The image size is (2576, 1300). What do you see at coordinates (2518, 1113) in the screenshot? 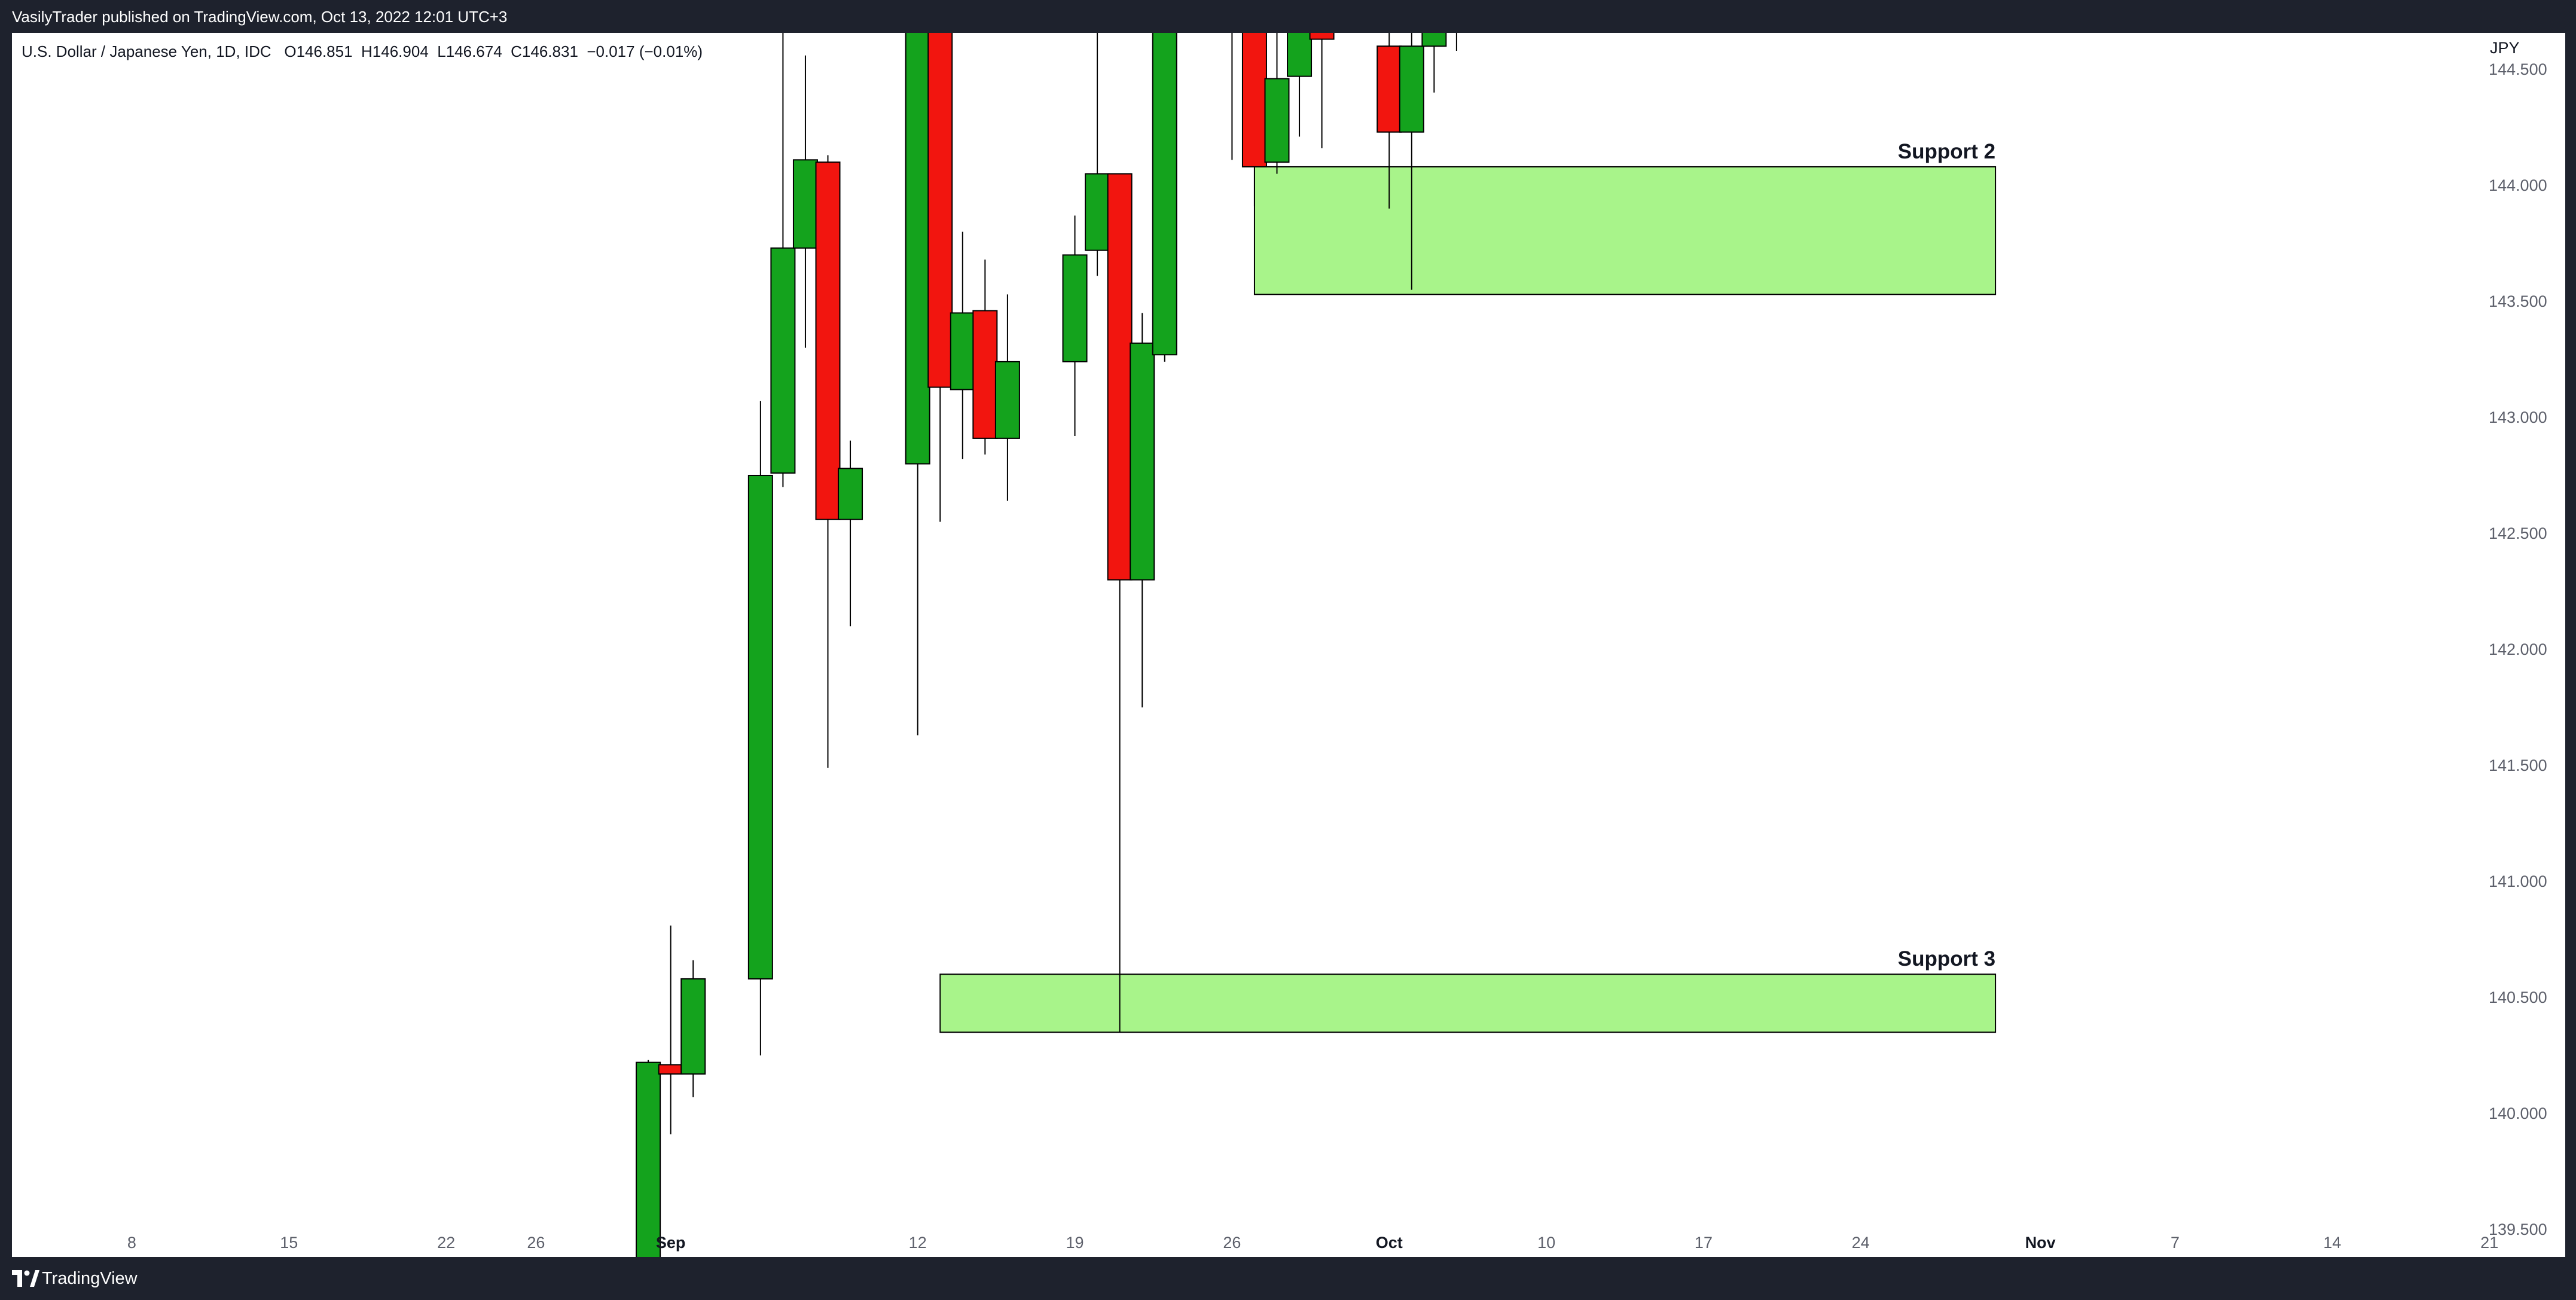
I see `y-tick-label: 140.000` at bounding box center [2518, 1113].